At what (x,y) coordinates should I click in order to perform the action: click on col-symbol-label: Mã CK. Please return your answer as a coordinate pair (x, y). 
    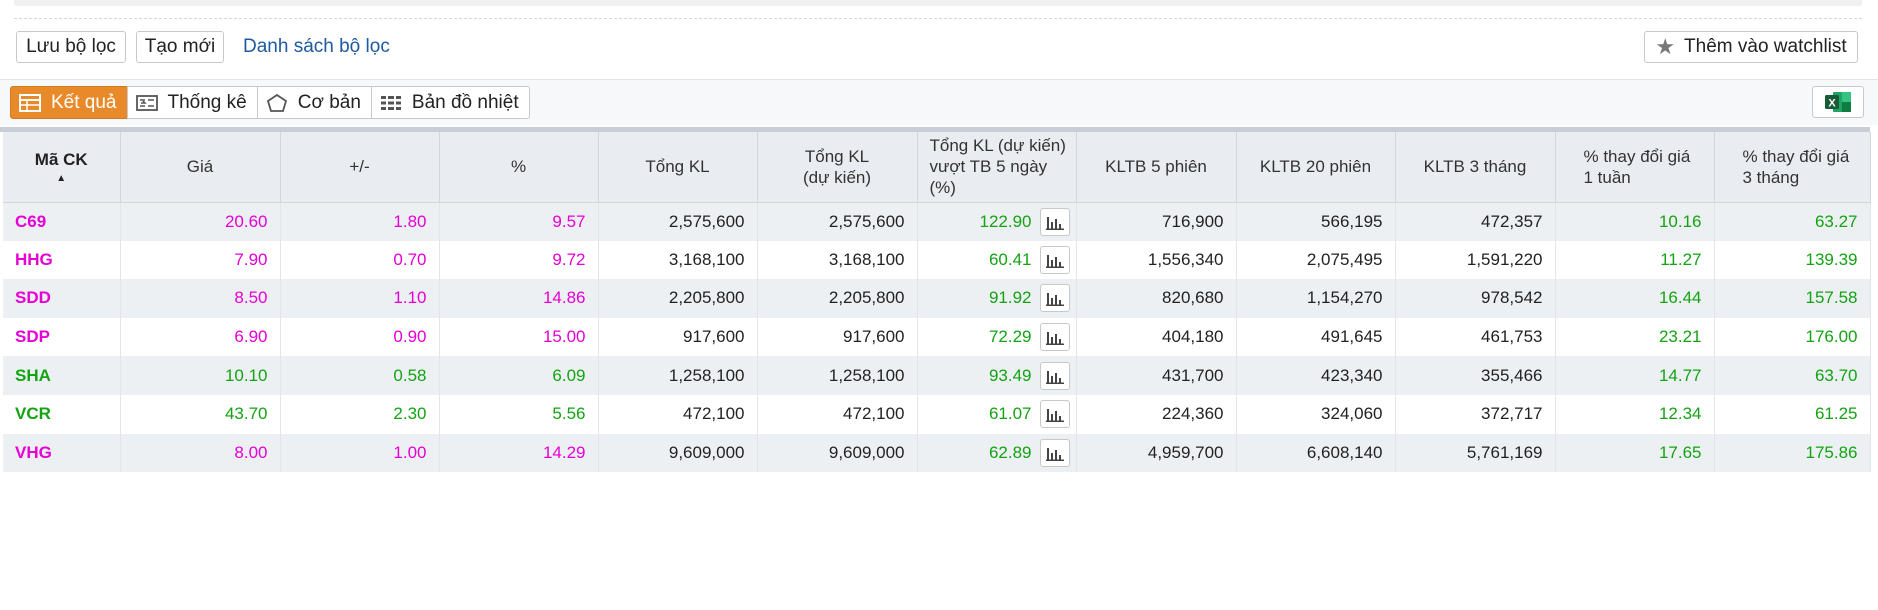
    Looking at the image, I should click on (61, 160).